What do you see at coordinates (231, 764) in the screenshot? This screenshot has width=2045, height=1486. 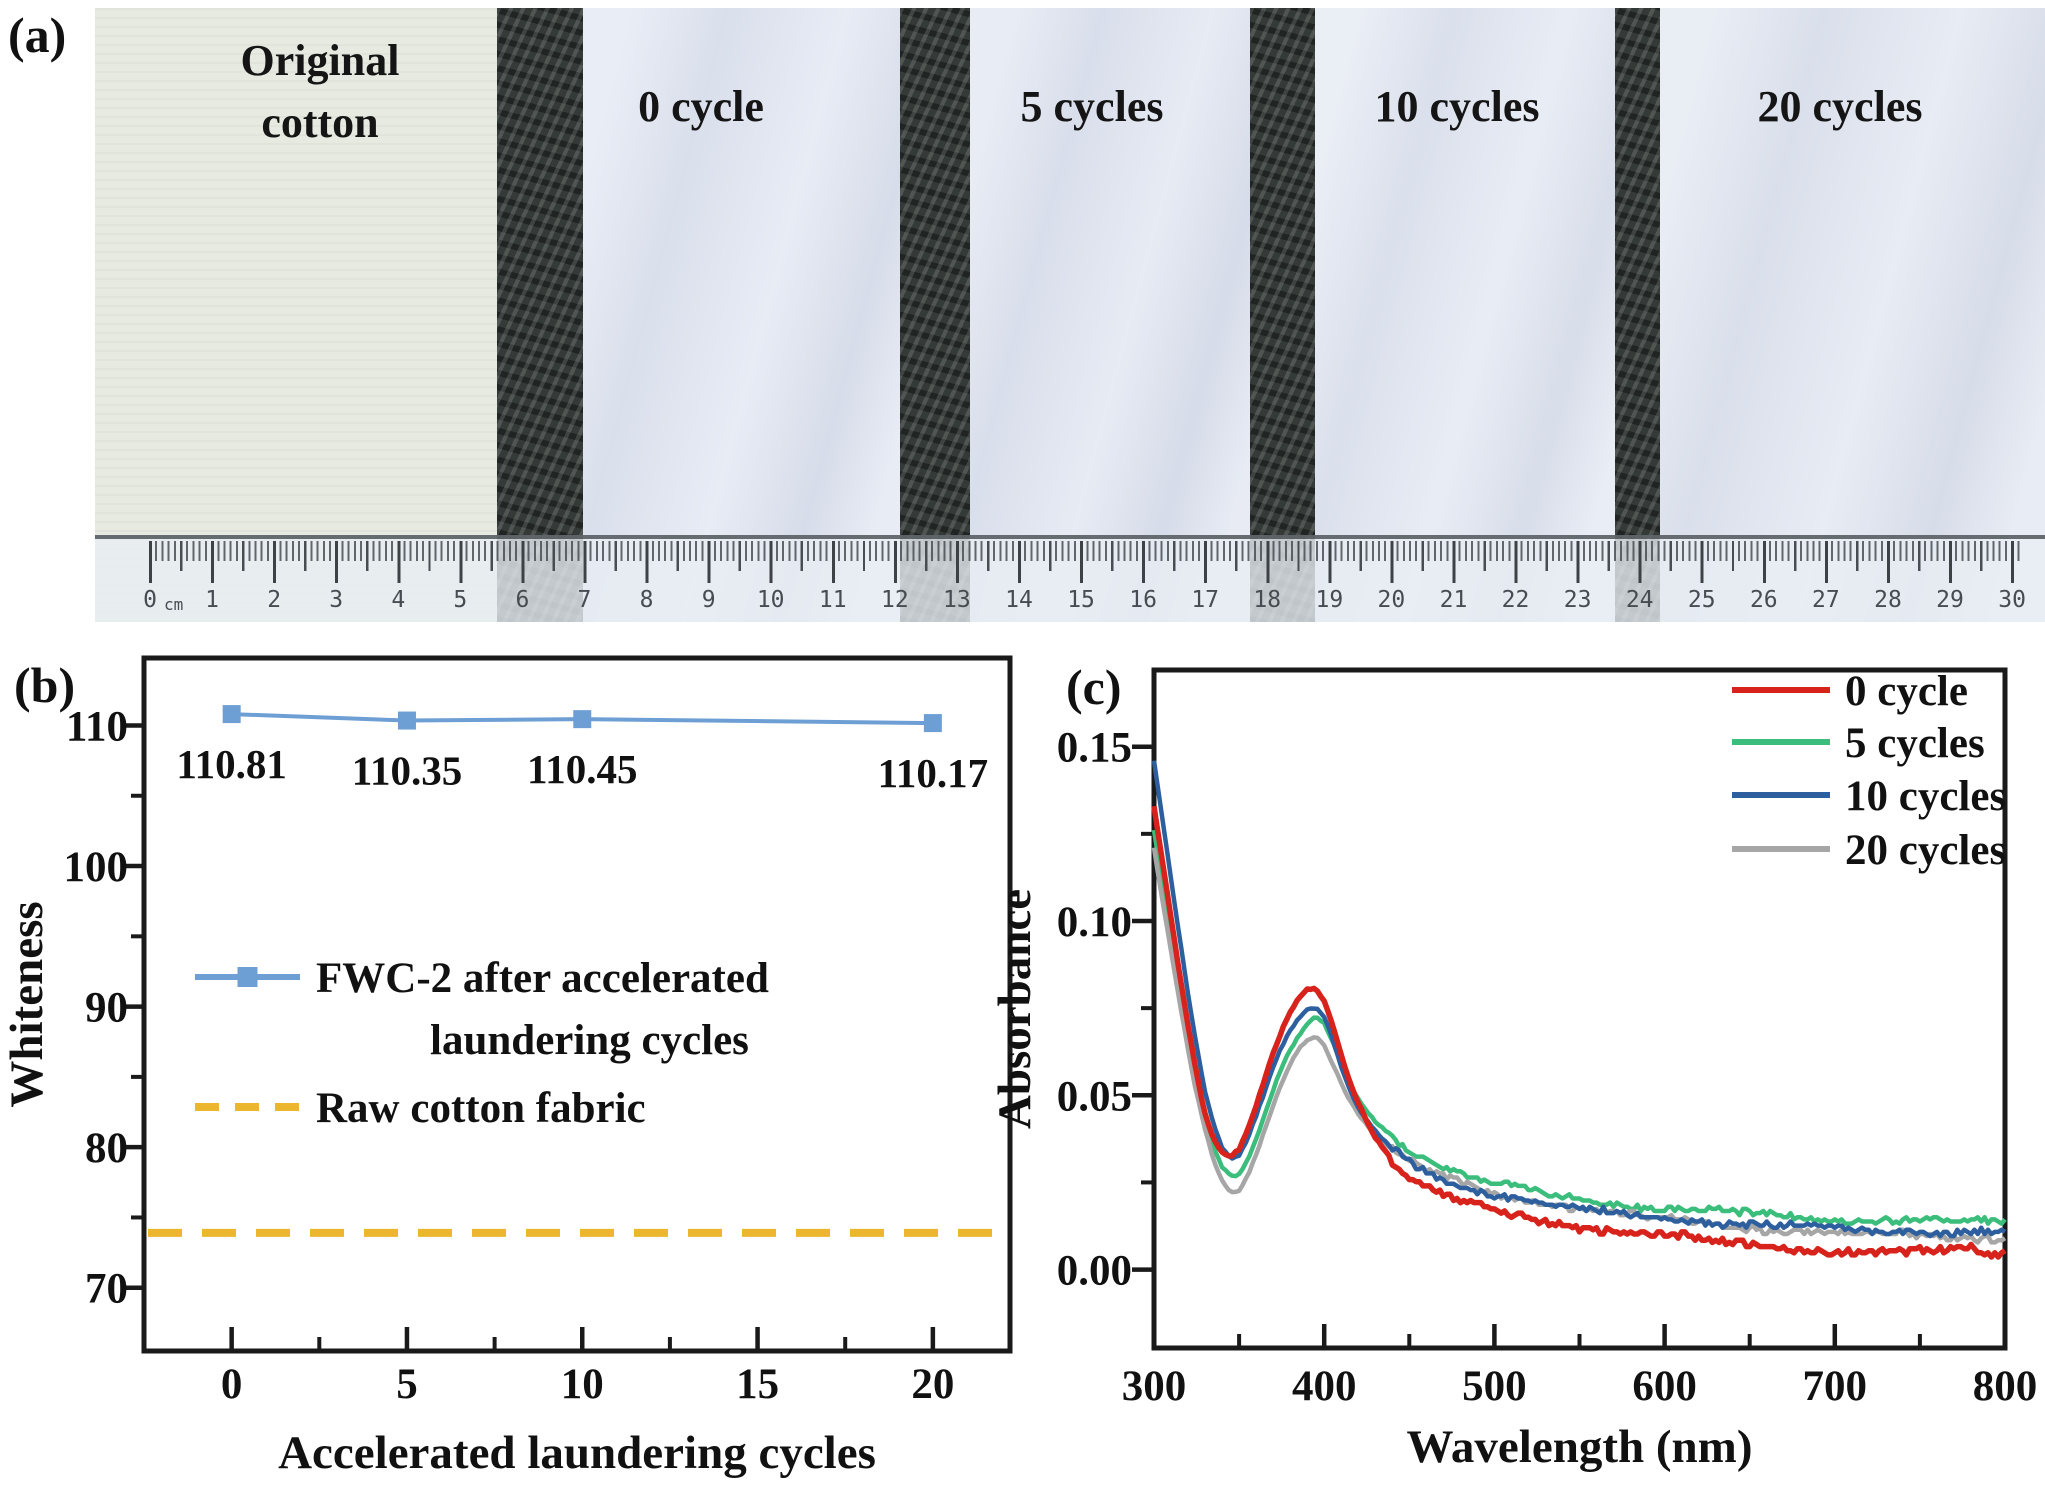 I see `point-value-label: 110.81` at bounding box center [231, 764].